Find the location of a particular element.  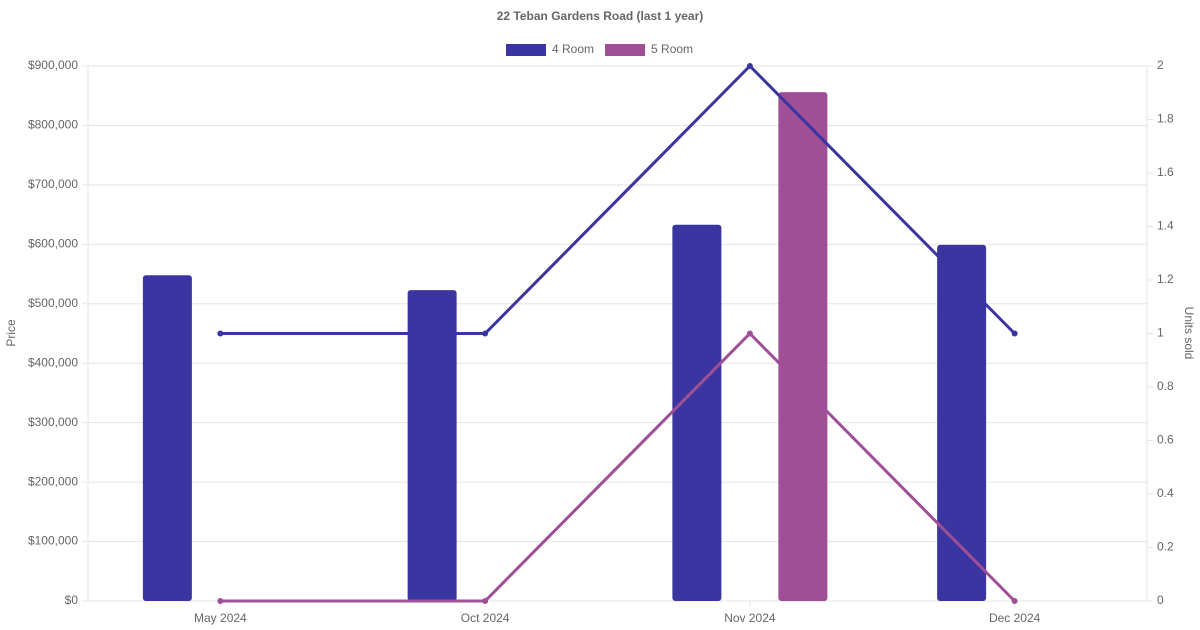

y-tick-label: $900,000 is located at coordinates (53, 65).